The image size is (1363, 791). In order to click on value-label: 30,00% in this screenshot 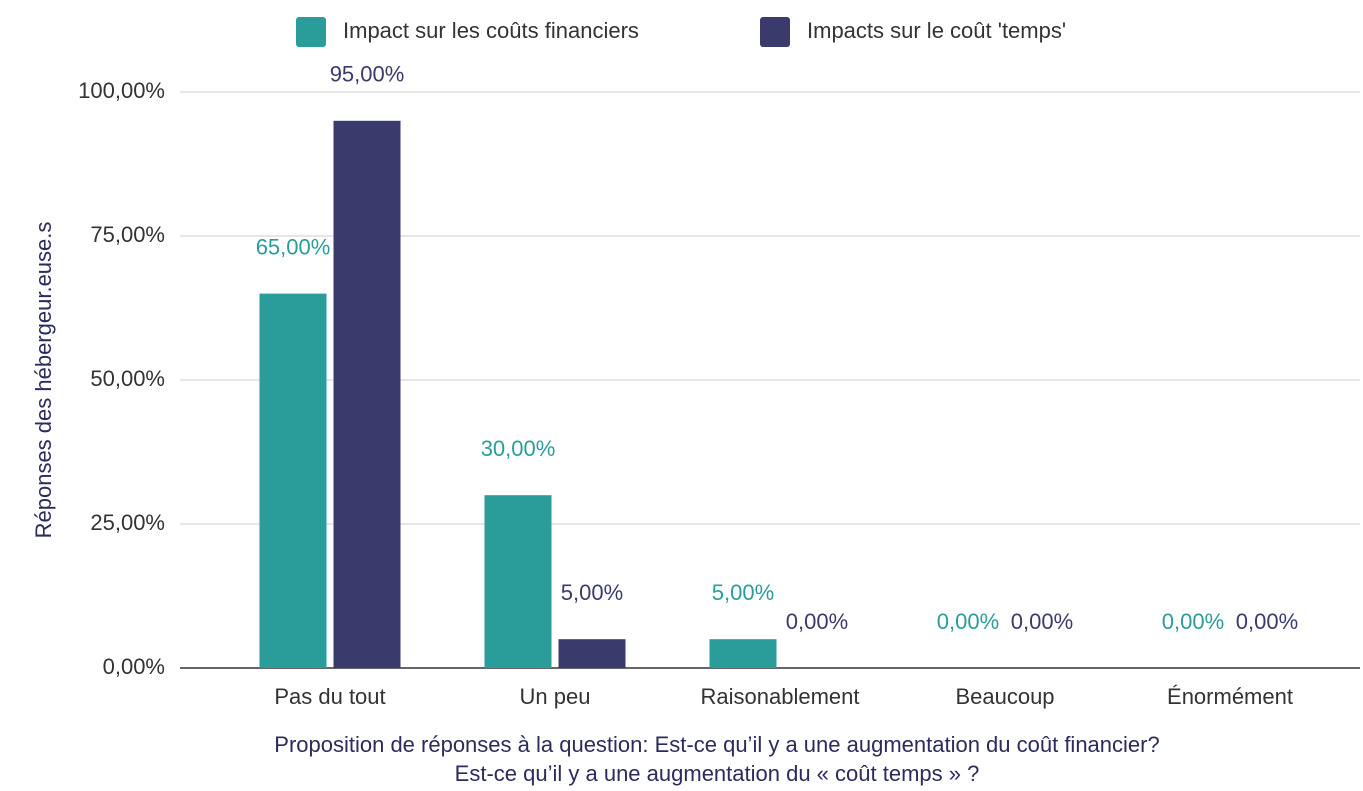, I will do `click(518, 448)`.